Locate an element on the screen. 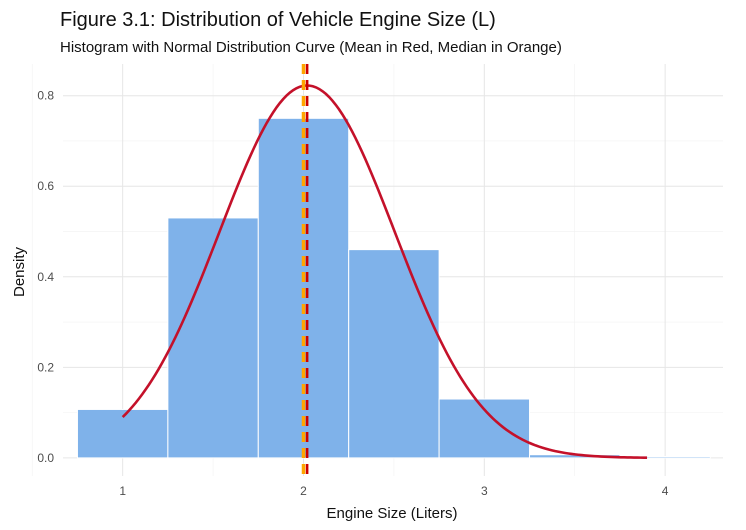  y-tick-label: 0.6 is located at coordinates (45, 186).